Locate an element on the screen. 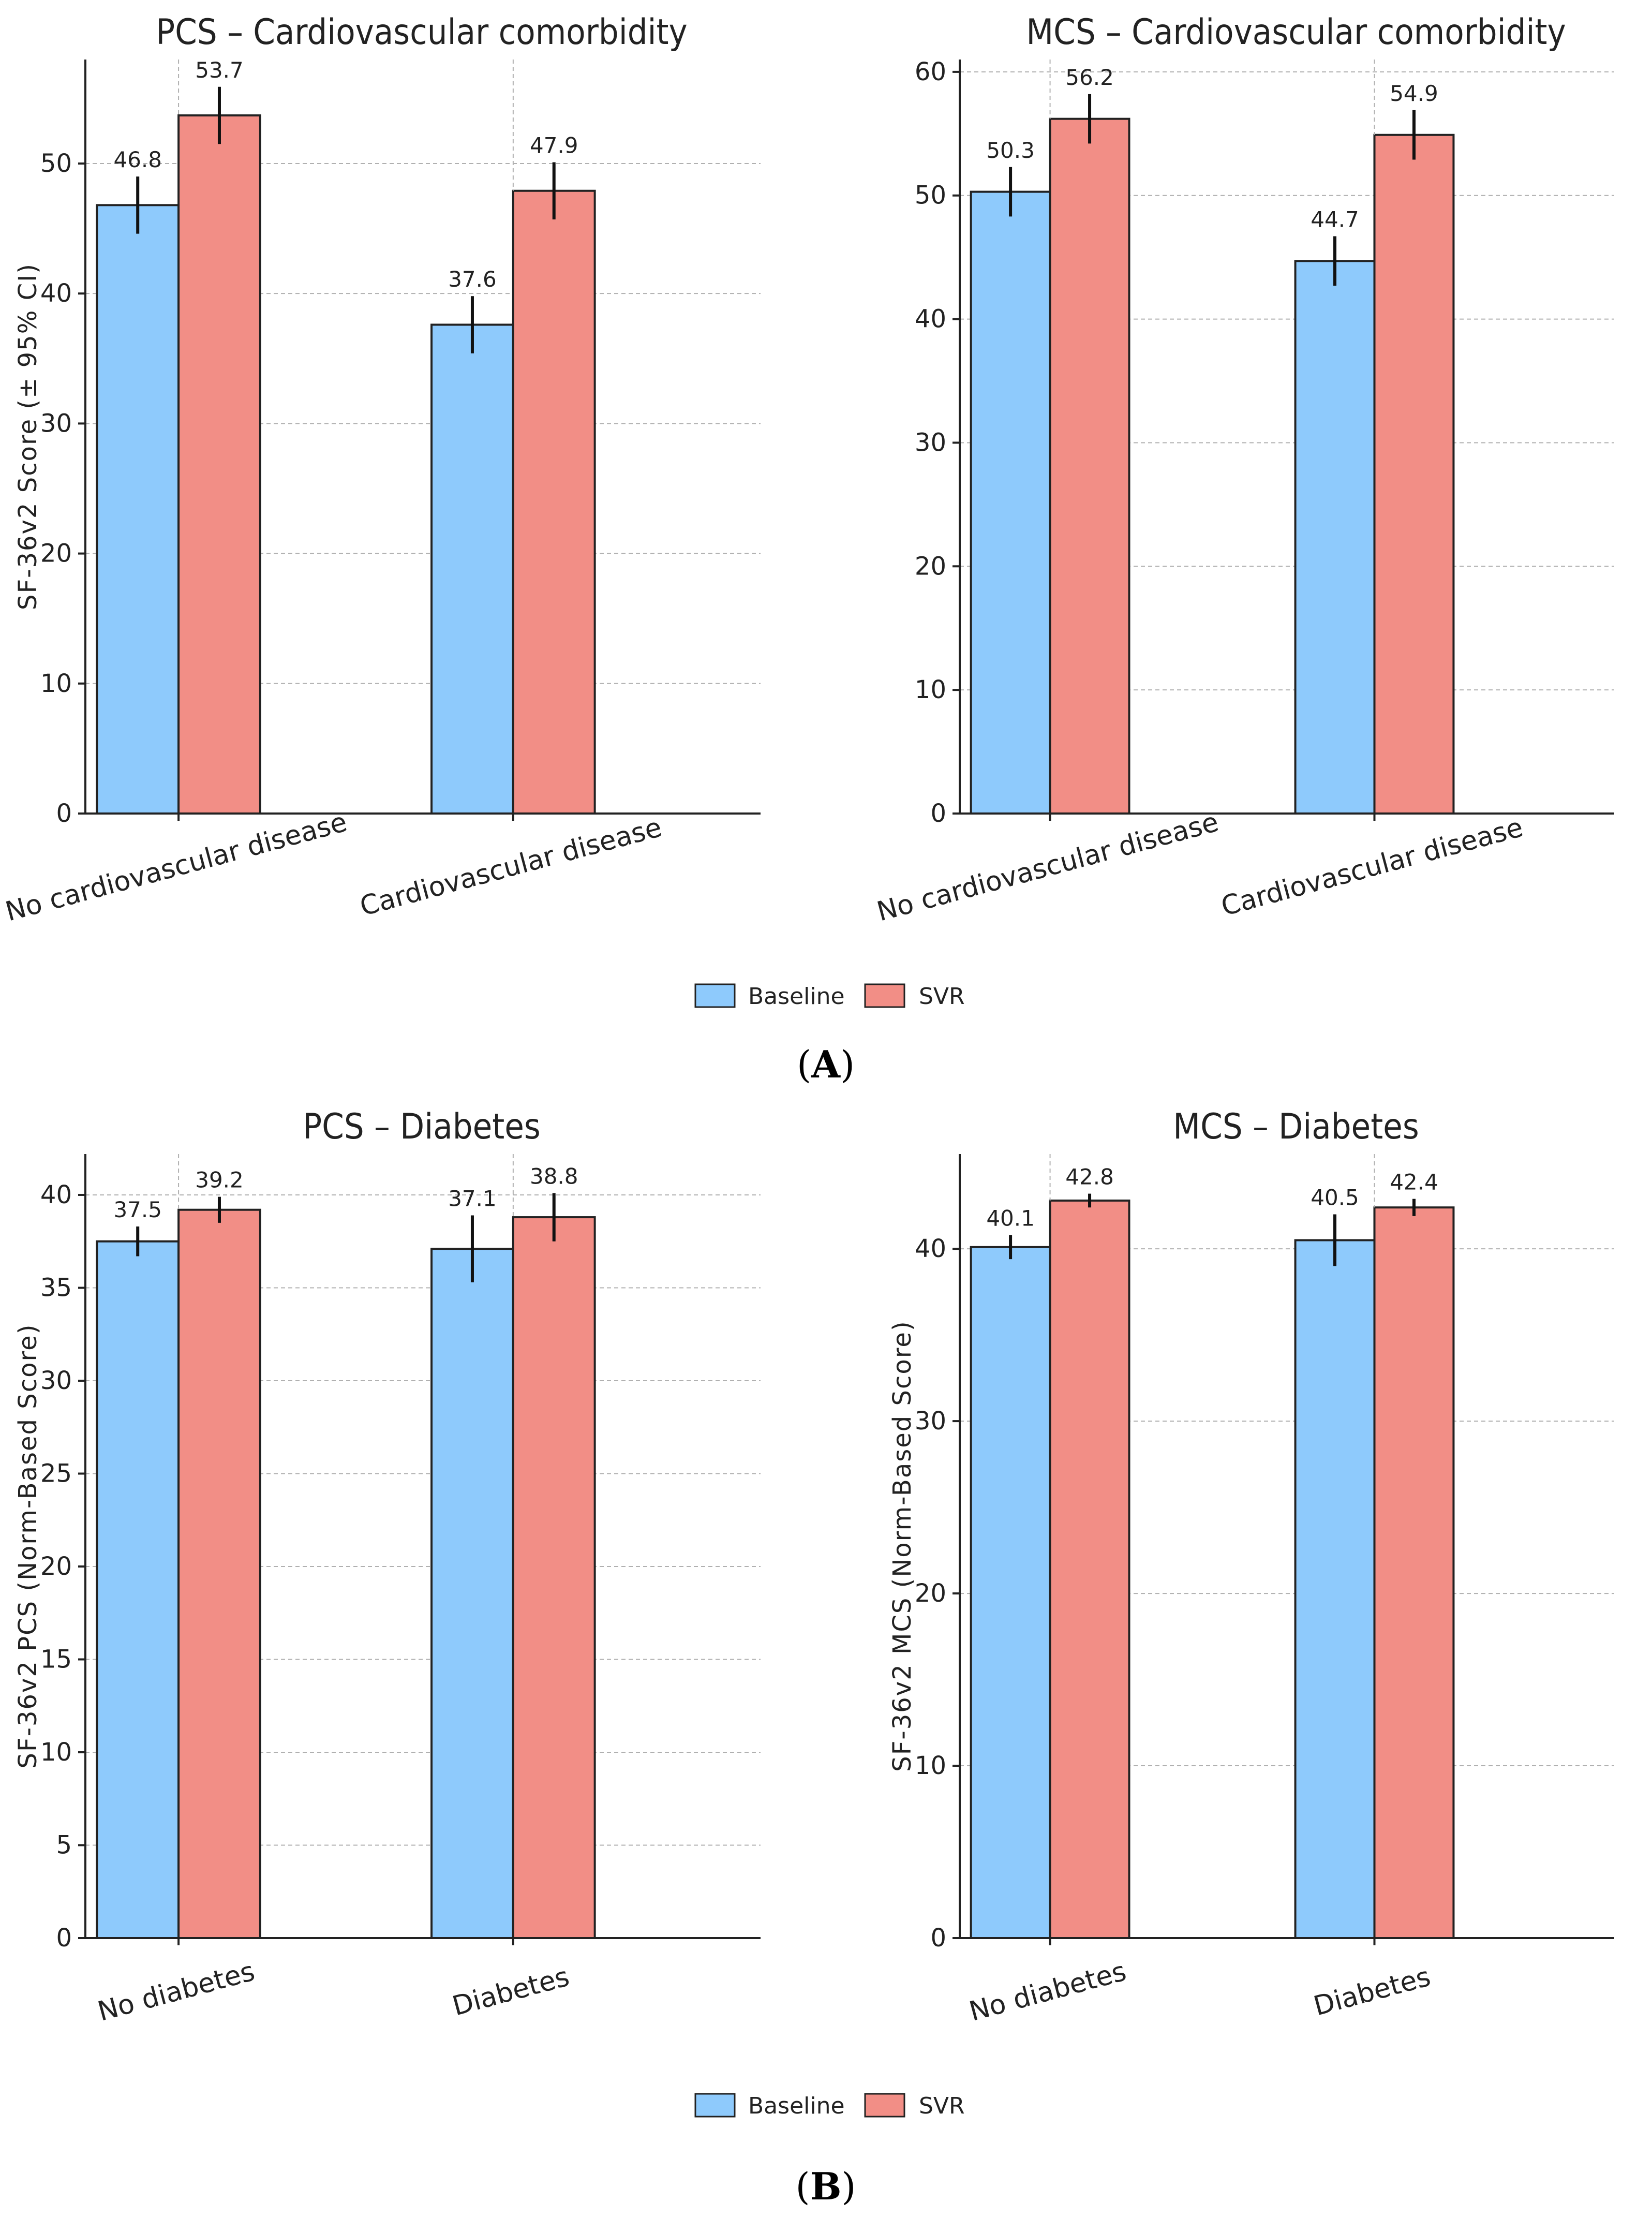 Image resolution: width=1652 pixels, height=2217 pixels. legend-a-baseline-label: Baseline is located at coordinates (797, 997).